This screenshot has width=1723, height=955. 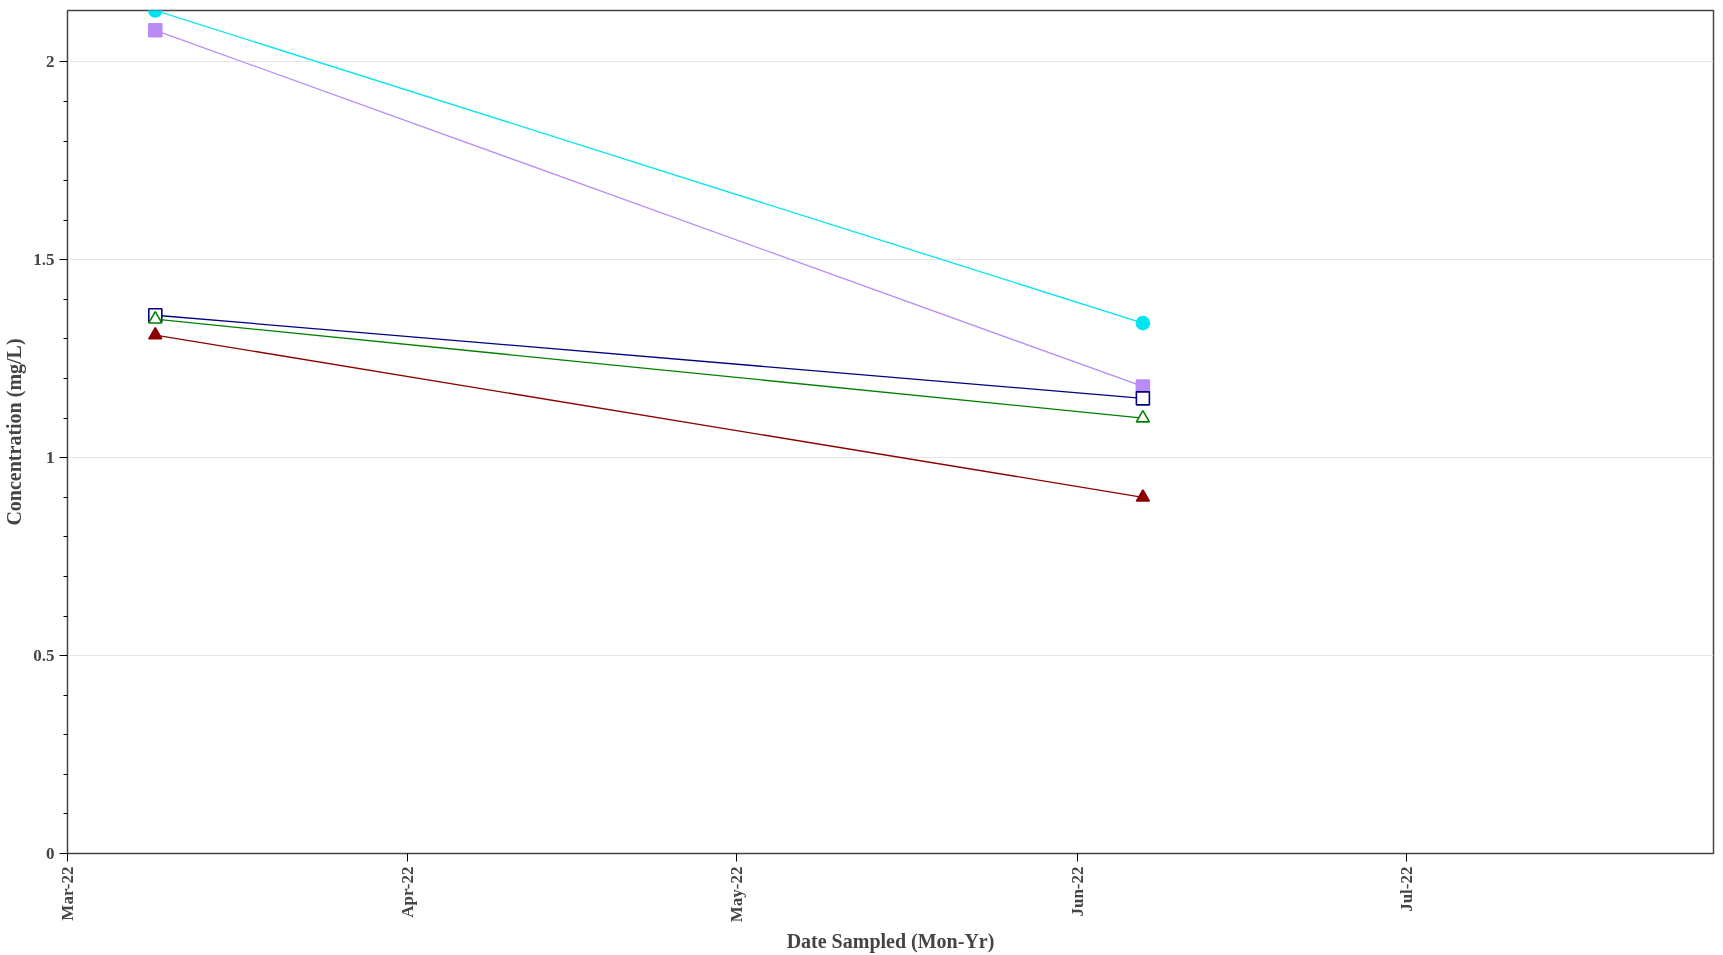 I want to click on x-tick-label: Jun-22, so click(x=1077, y=891).